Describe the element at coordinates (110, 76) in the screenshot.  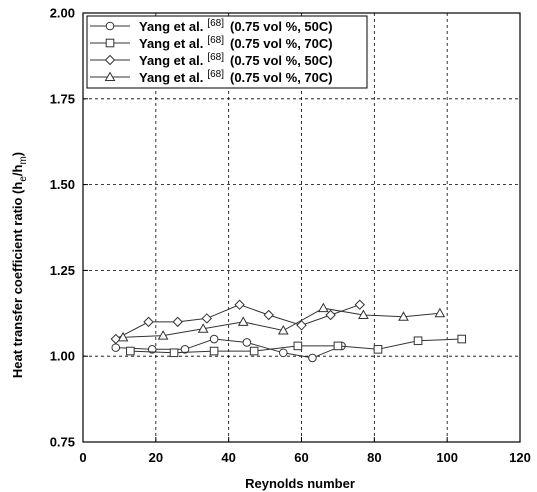
I see `triangle-marker-icon` at that location.